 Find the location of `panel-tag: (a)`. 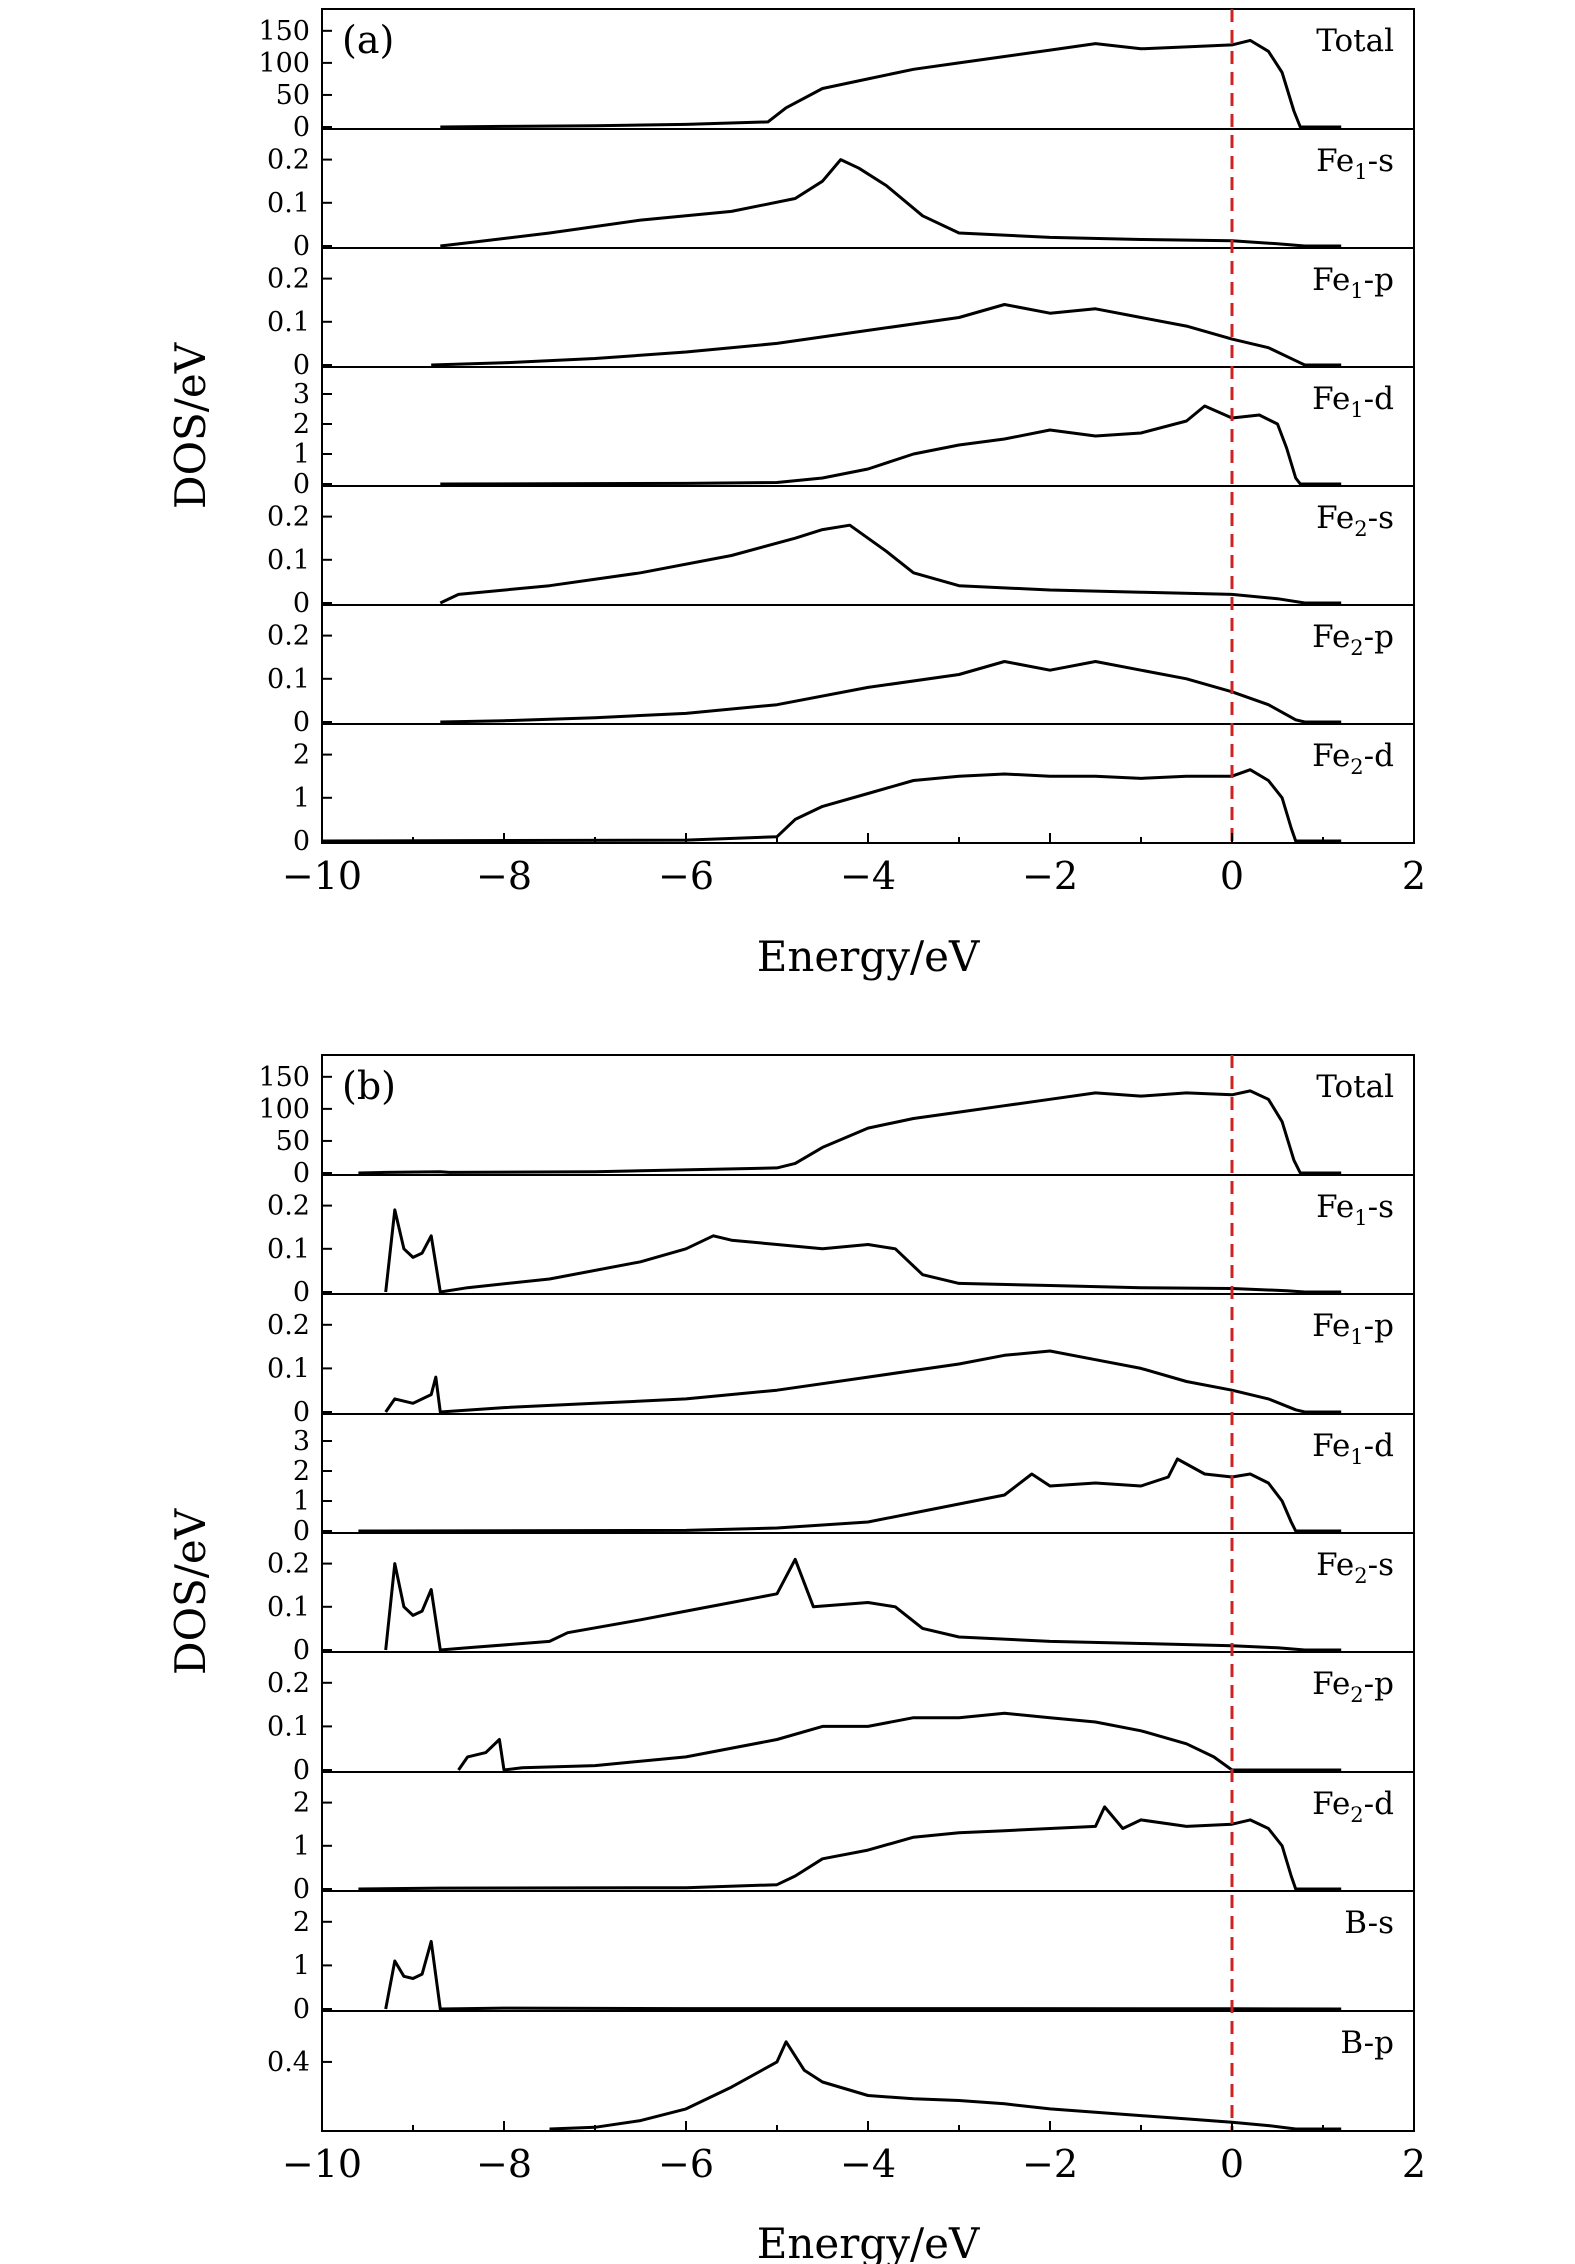

panel-tag: (a) is located at coordinates (368, 40).